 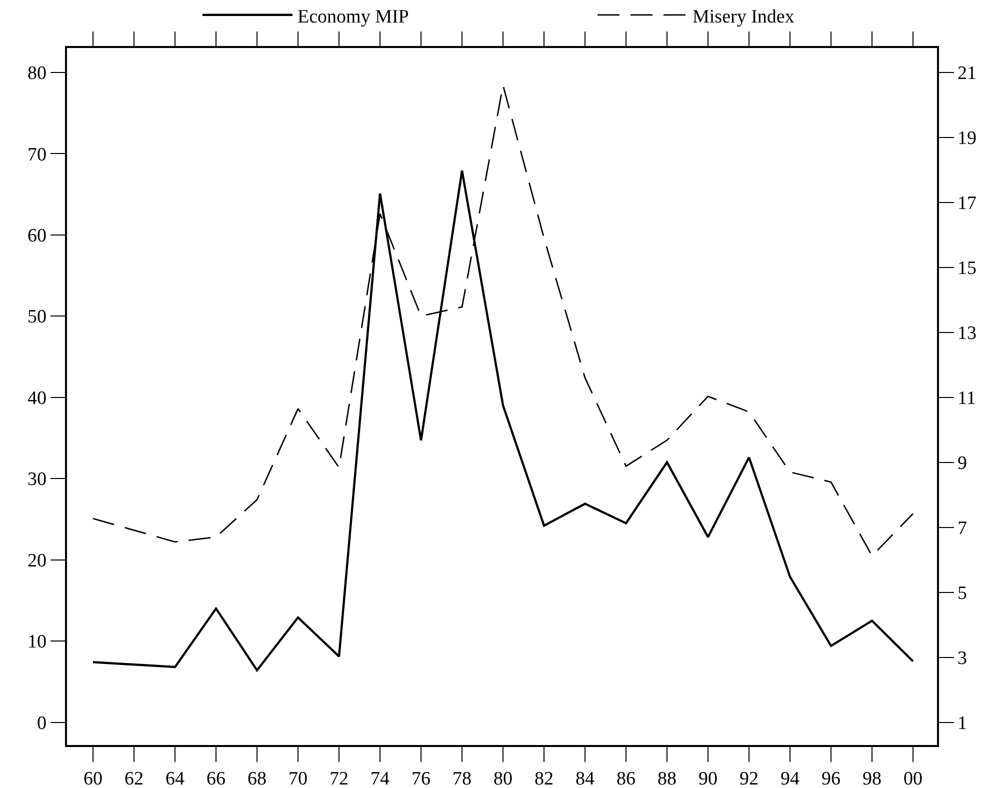 I want to click on y-tick-label: 40, so click(x=36, y=398).